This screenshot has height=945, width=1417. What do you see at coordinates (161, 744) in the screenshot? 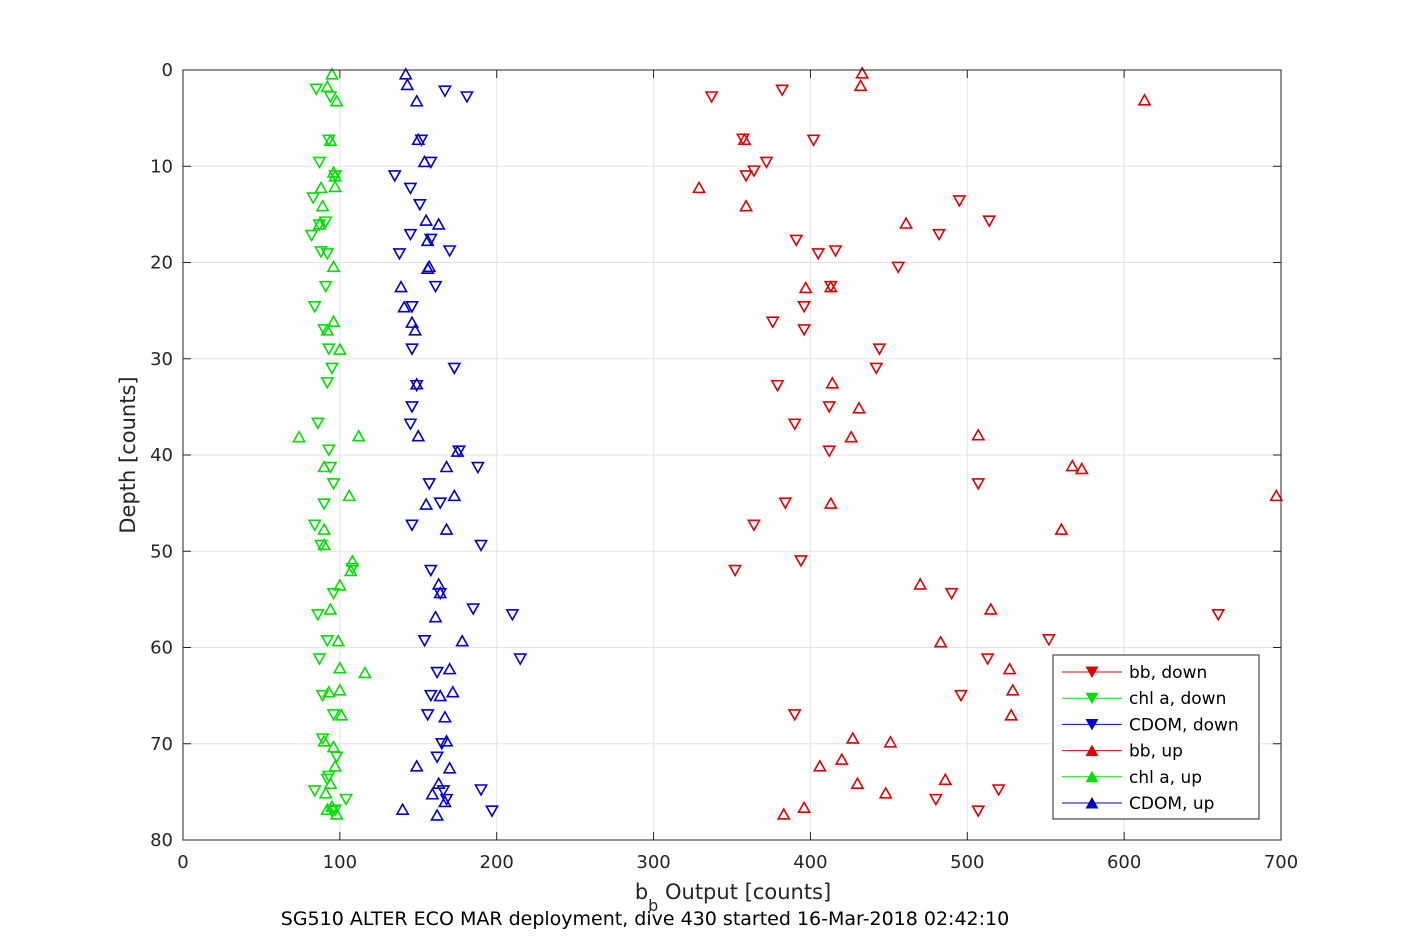
I see `y-tick-label: 70` at bounding box center [161, 744].